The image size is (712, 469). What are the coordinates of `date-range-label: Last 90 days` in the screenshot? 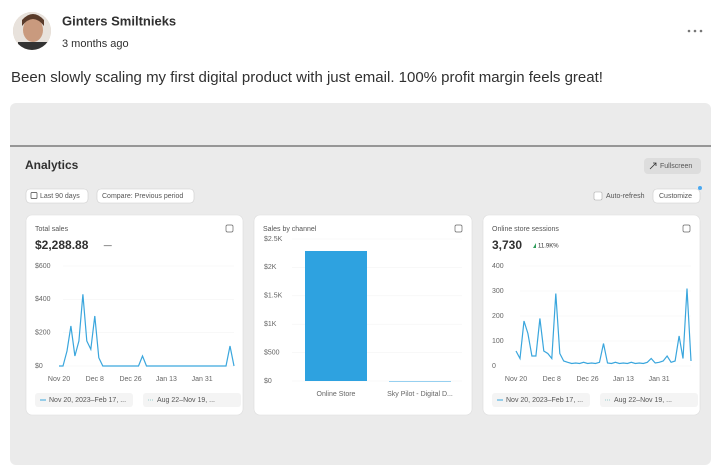 It's located at (60, 196).